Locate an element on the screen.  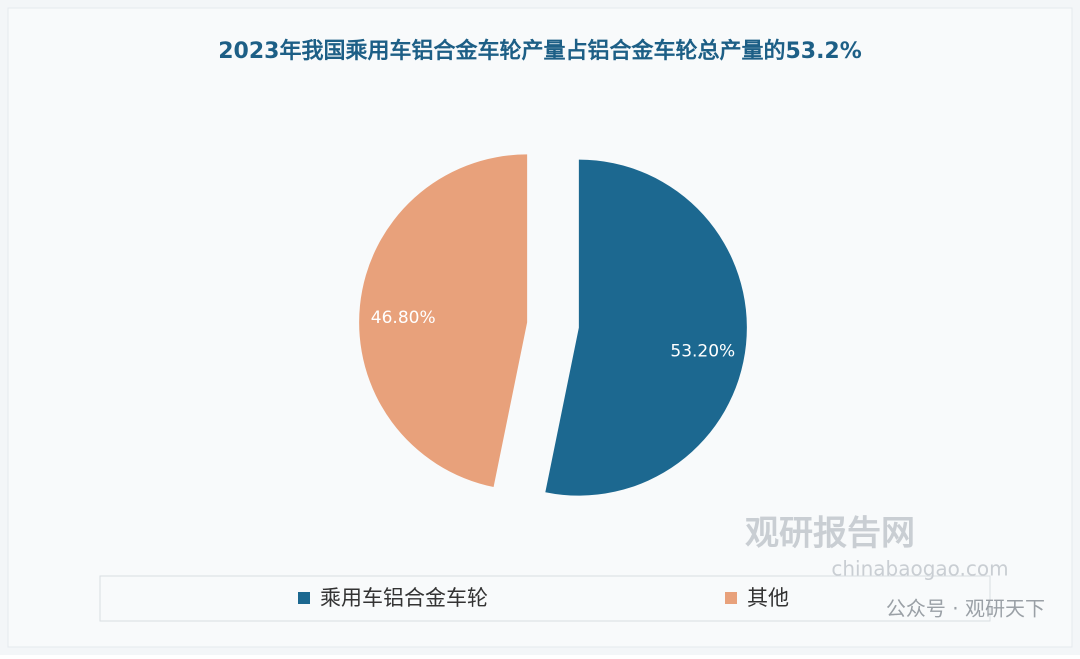
watermark: 观研报告网 is located at coordinates (830, 534).